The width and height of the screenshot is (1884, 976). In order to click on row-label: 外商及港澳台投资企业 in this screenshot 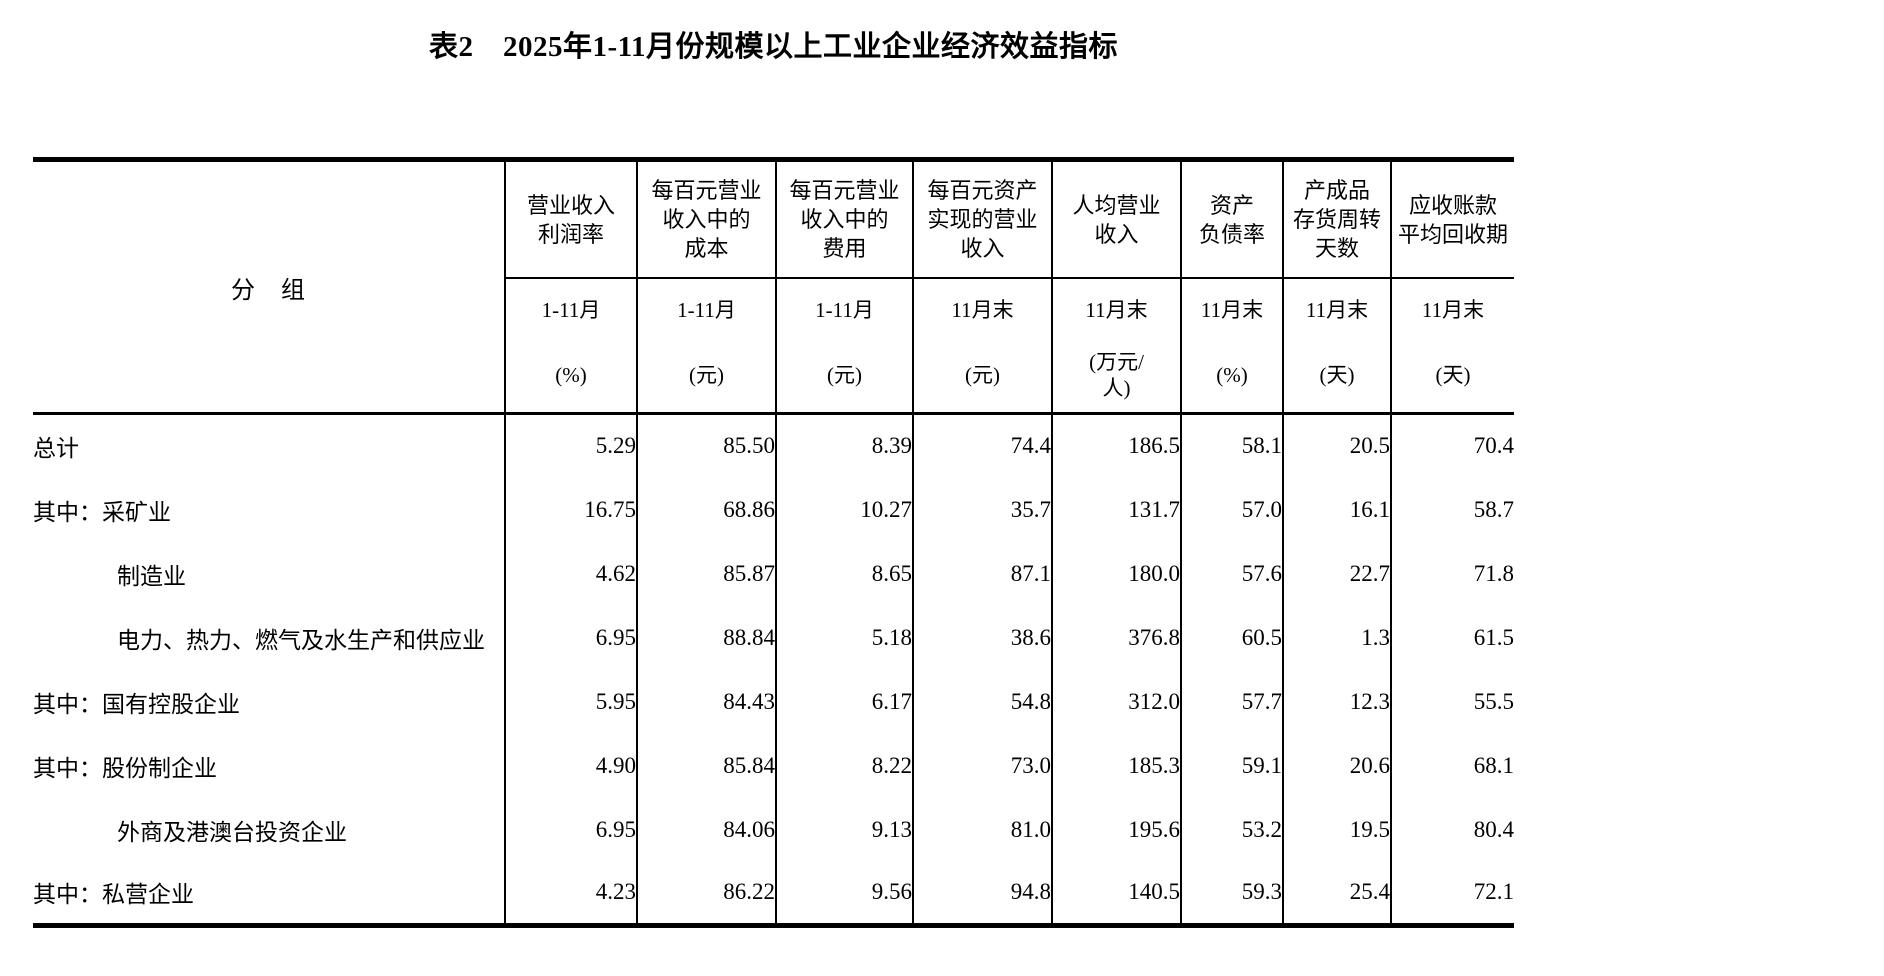, I will do `click(269, 829)`.